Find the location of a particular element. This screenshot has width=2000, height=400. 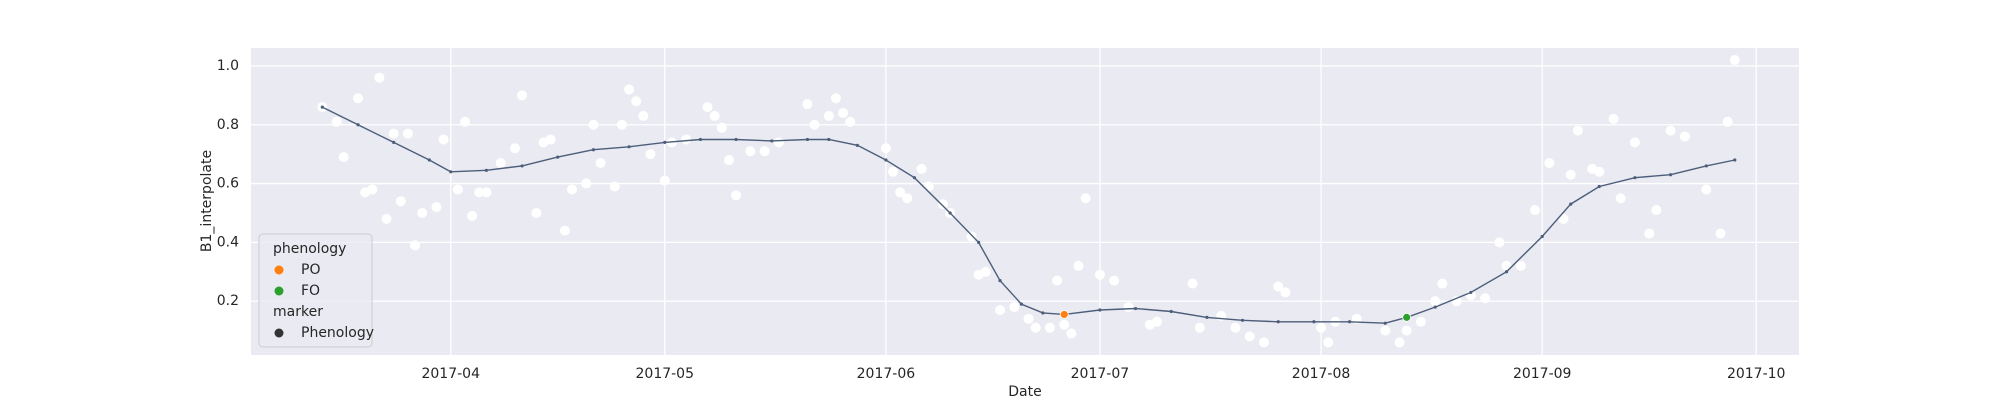

legend-title: phenology is located at coordinates (309, 249).